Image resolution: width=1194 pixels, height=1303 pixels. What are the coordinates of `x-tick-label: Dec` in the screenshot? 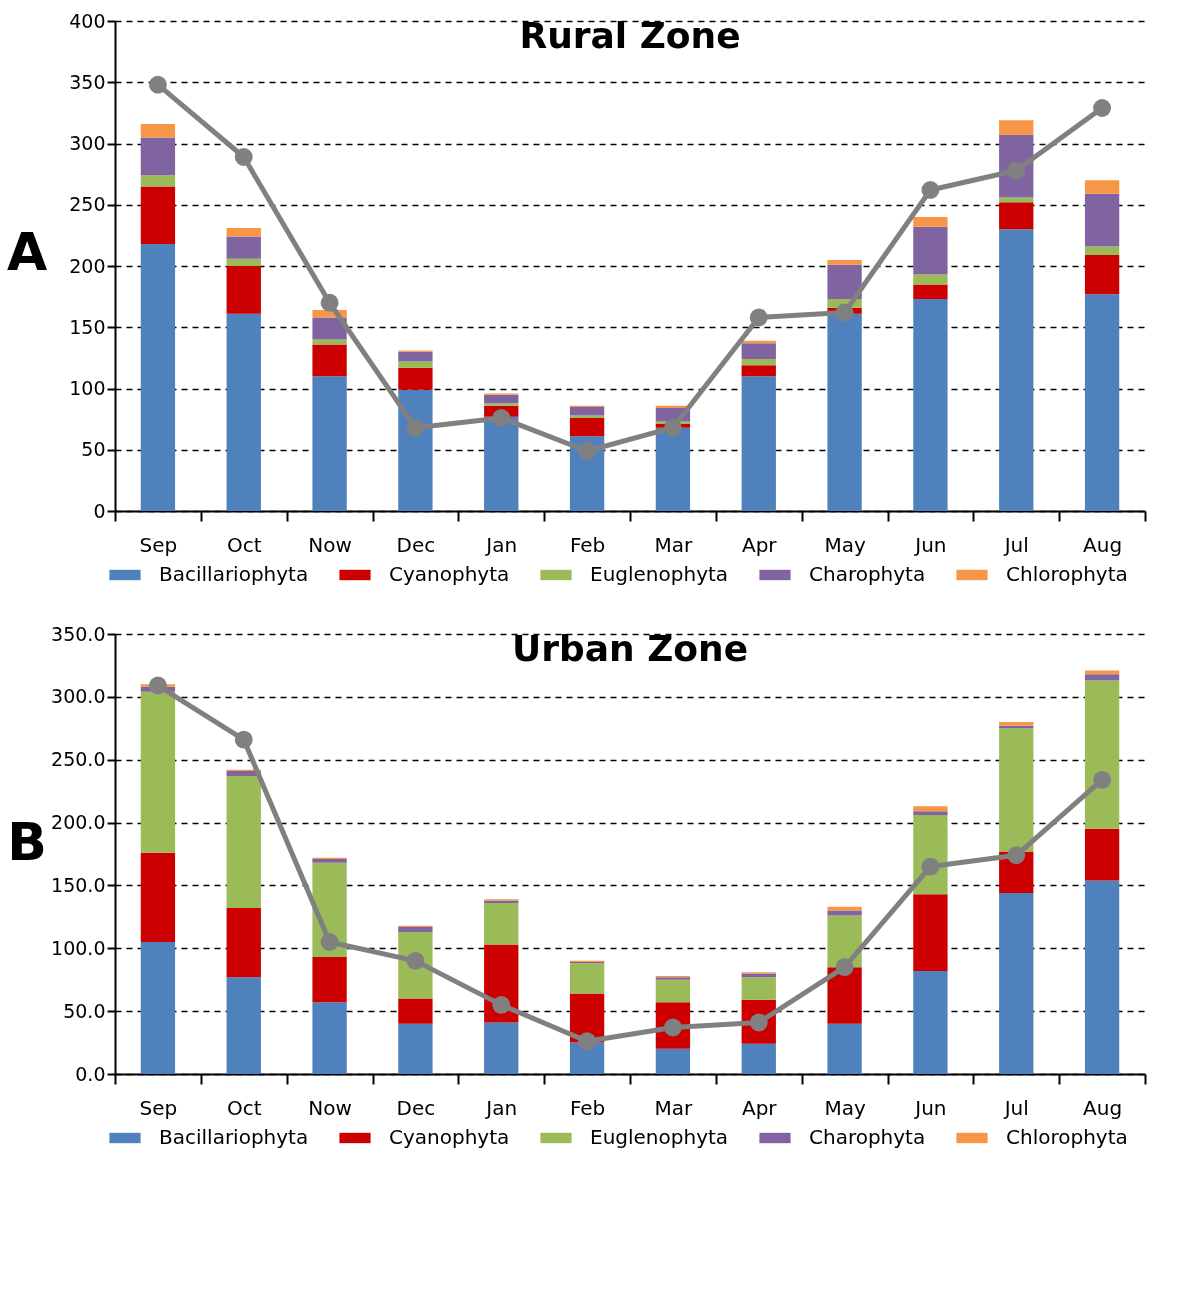 It's located at (416, 544).